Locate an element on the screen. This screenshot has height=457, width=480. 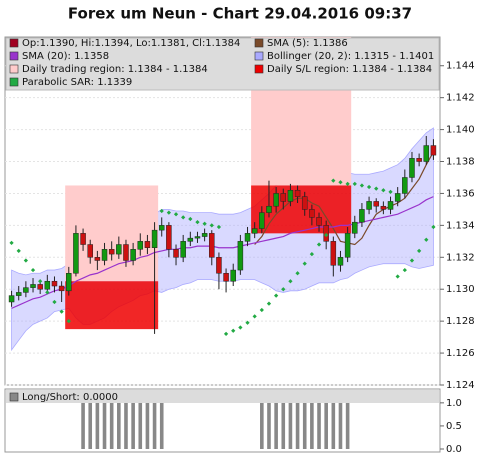
y-tick-label: 0.5 is located at coordinates (454, 426).